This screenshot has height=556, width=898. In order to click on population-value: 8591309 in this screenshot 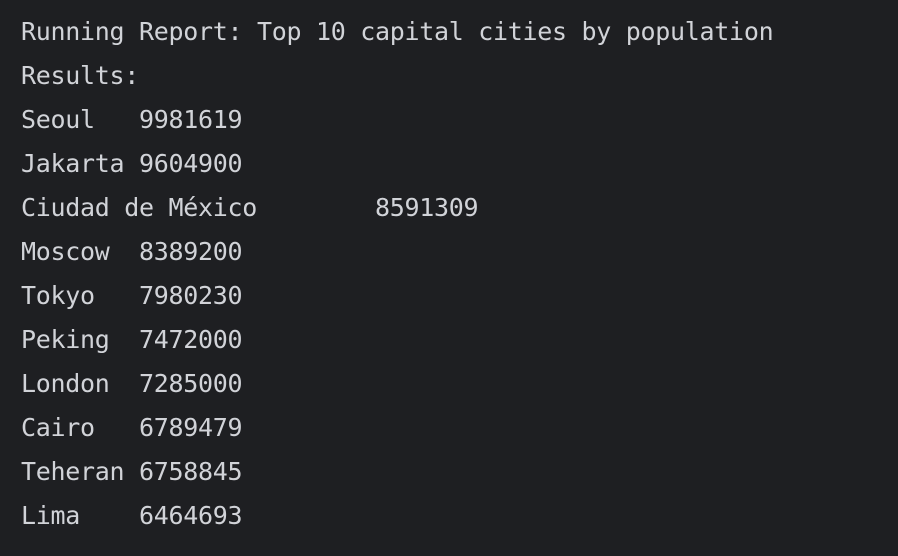, I will do `click(427, 207)`.